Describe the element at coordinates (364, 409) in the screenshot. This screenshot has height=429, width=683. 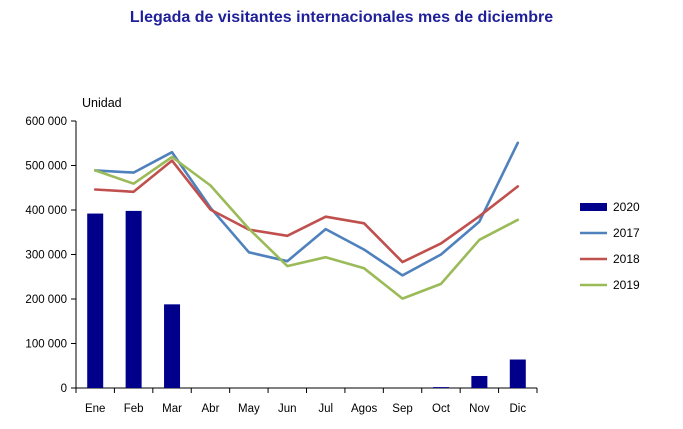
I see `x-tick-label: Agos` at that location.